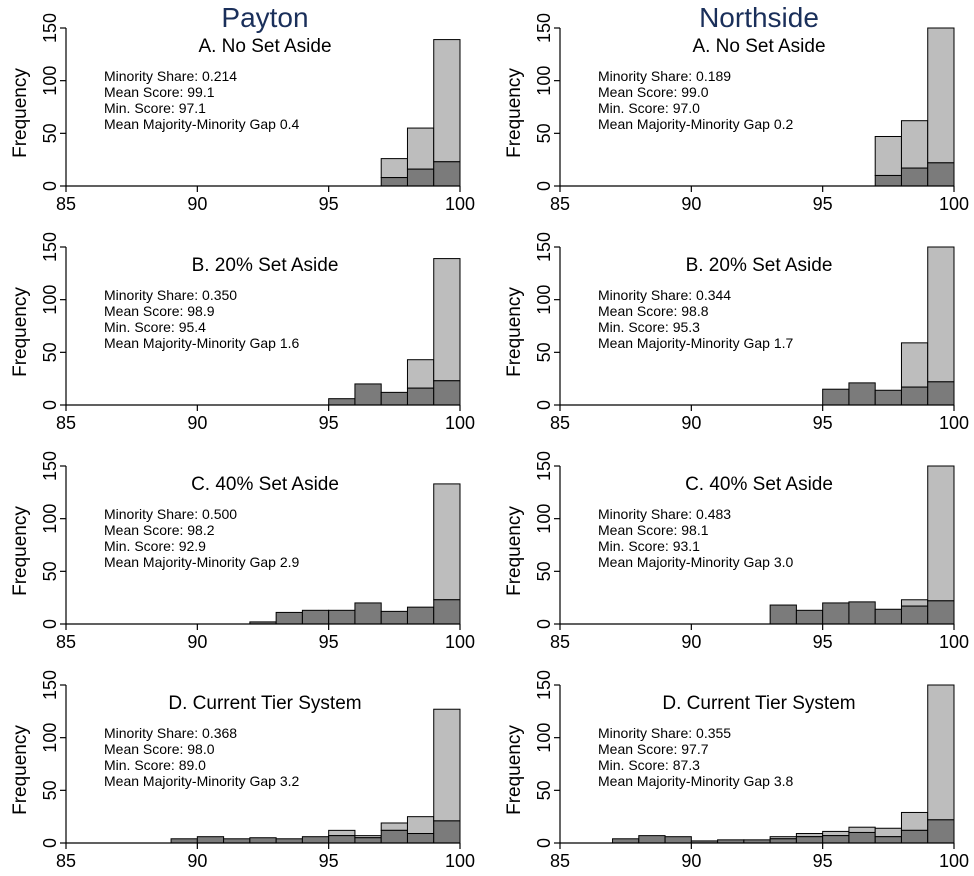  Describe the element at coordinates (155, 765) in the screenshot. I see `panel-annotation: Min. Score: 89.0` at that location.